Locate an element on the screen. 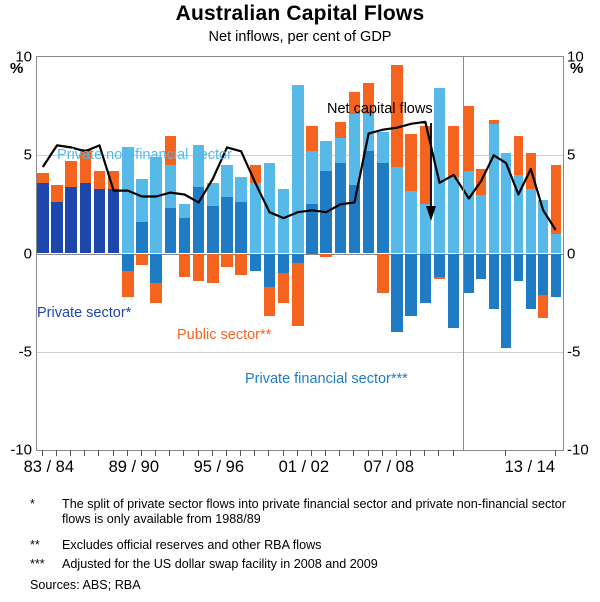  y-tick-label-5-r: 5 is located at coordinates (571, 155).